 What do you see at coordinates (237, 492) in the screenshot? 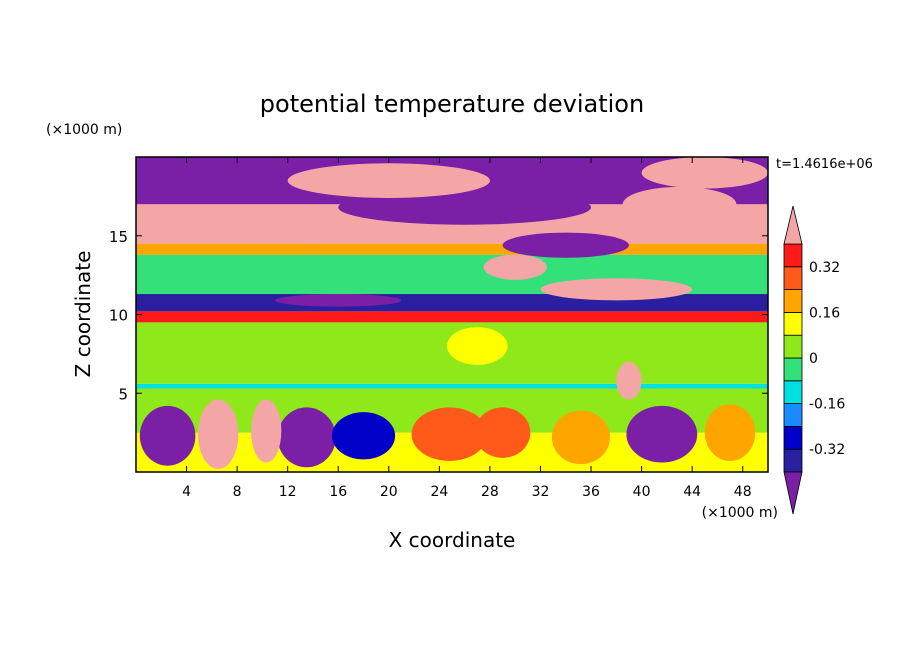
I see `x-tick-label: 8` at bounding box center [237, 492].